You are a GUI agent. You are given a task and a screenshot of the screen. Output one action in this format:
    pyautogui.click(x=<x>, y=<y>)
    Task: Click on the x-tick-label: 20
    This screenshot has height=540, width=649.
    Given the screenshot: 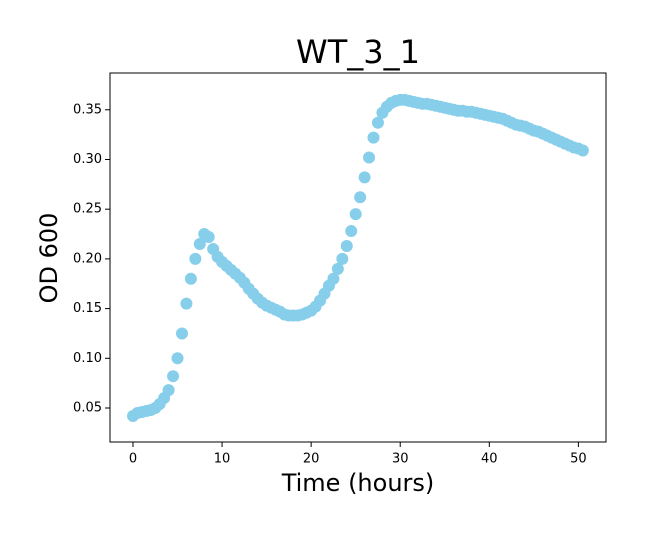 What is the action you would take?
    pyautogui.click(x=311, y=459)
    